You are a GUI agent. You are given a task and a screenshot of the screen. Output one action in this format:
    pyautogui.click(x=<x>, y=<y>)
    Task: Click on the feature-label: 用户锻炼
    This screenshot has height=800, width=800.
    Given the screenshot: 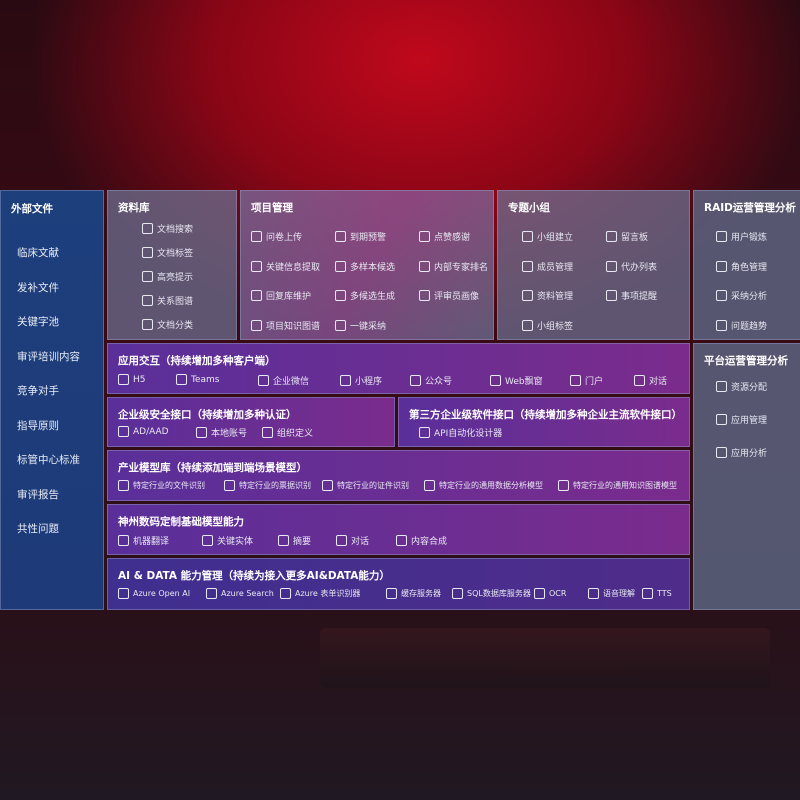 What is the action you would take?
    pyautogui.click(x=749, y=238)
    